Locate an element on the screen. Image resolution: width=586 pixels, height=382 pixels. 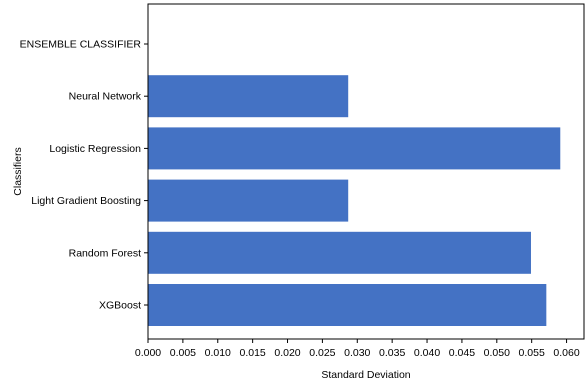
x-tick-label: 0.015 is located at coordinates (252, 353).